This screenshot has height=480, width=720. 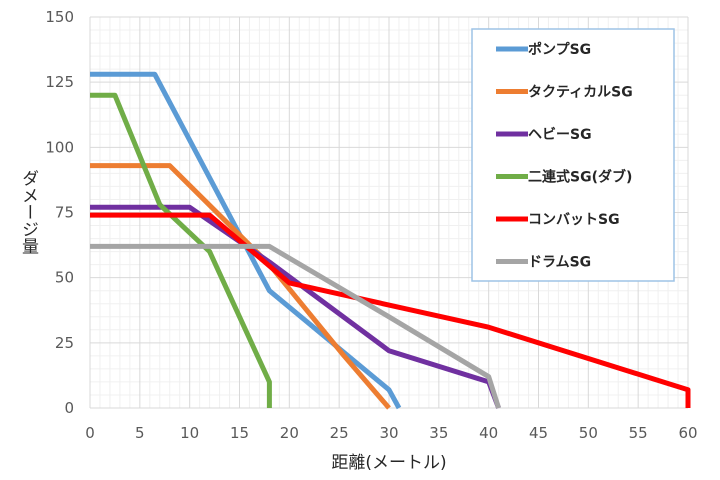 What do you see at coordinates (559, 263) in the screenshot?
I see `legend-label: ドラムSG` at bounding box center [559, 263].